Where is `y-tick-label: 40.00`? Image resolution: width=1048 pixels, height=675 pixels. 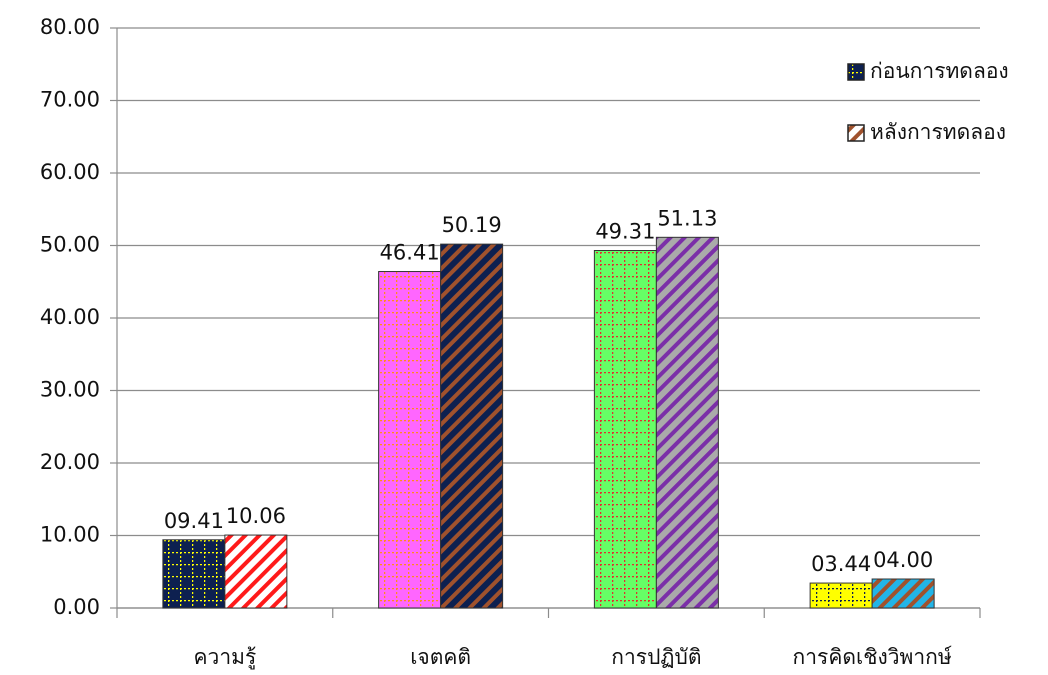
y-tick-label: 40.00 is located at coordinates (70, 317).